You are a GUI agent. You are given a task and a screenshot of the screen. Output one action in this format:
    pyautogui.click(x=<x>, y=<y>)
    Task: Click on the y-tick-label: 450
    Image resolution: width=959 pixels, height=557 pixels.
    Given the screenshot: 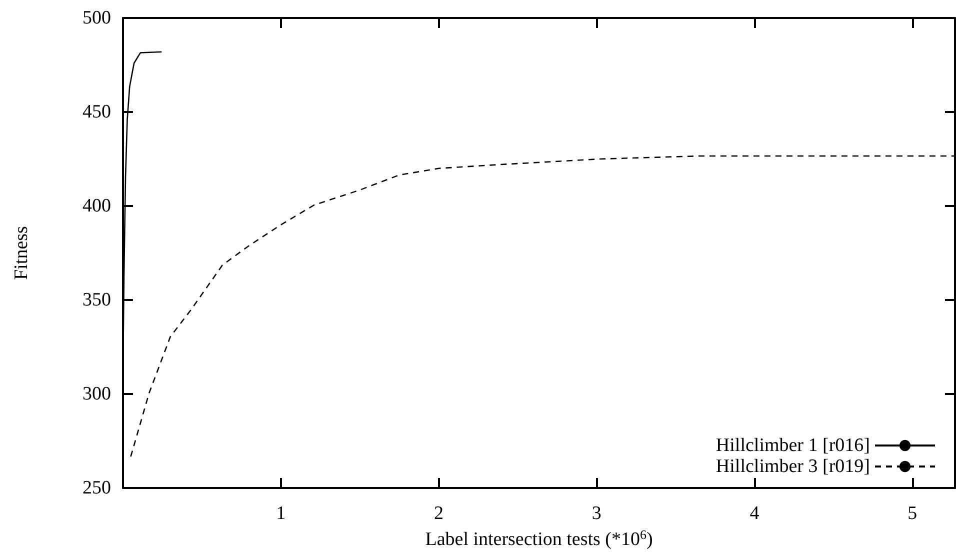 What is the action you would take?
    pyautogui.click(x=96, y=112)
    